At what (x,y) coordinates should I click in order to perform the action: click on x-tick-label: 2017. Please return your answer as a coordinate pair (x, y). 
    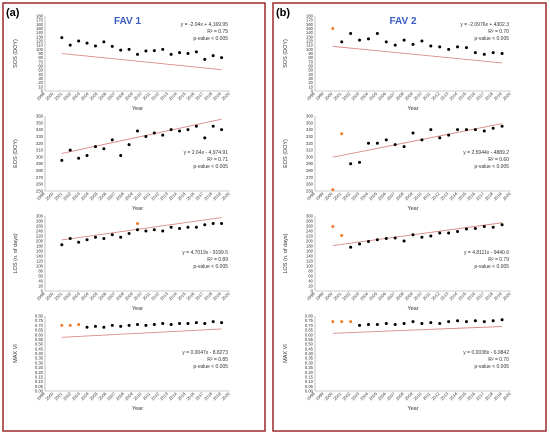
    Looking at the image, I should click on (480, 296).